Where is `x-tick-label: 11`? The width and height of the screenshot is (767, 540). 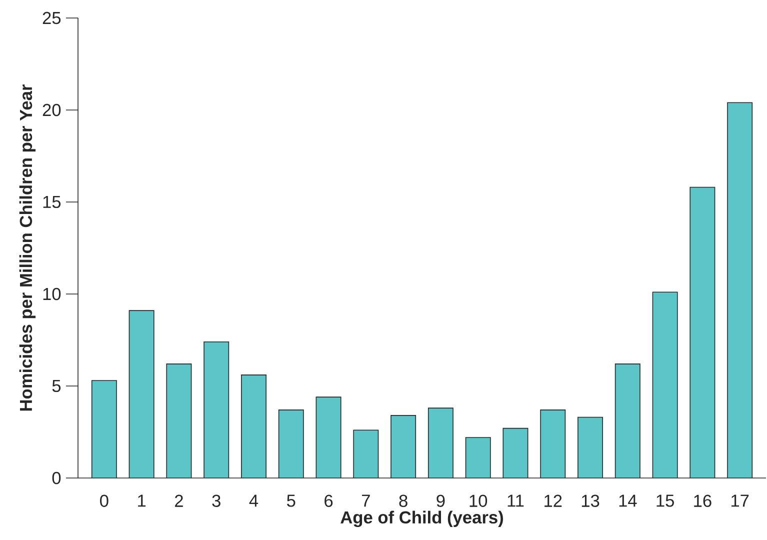 x-tick-label: 11 is located at coordinates (516, 500).